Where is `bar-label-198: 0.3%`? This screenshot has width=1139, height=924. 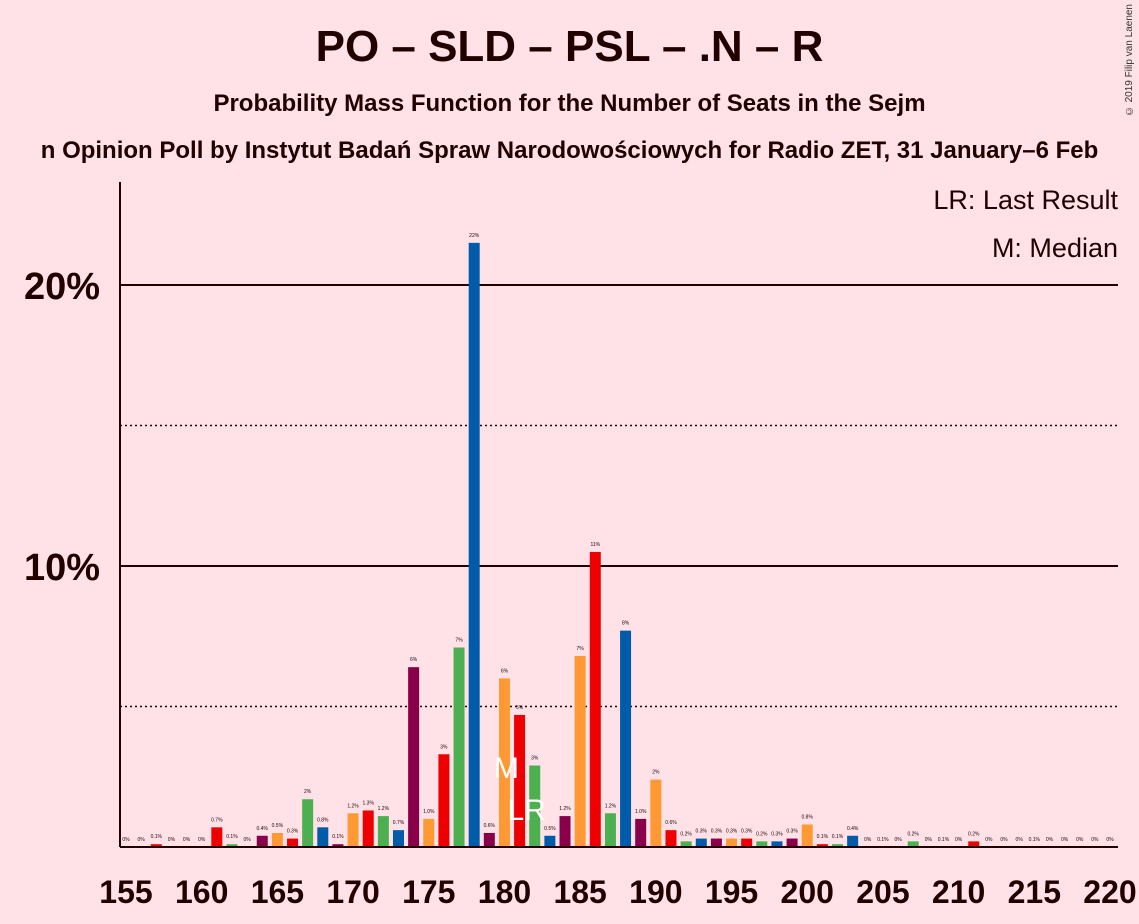
bar-label-198: 0.3% is located at coordinates (777, 834).